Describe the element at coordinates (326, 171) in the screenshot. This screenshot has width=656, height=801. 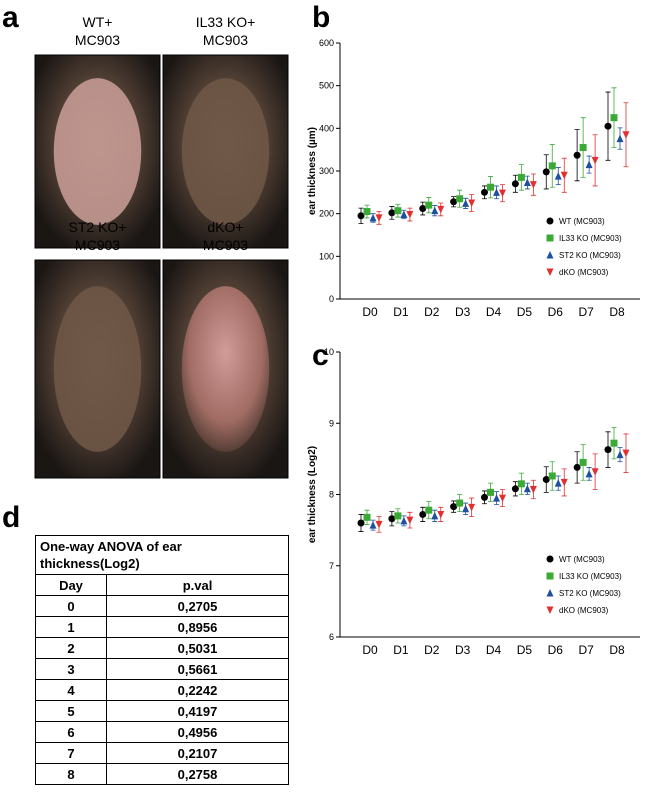
I see `y-tick-label: 300` at that location.